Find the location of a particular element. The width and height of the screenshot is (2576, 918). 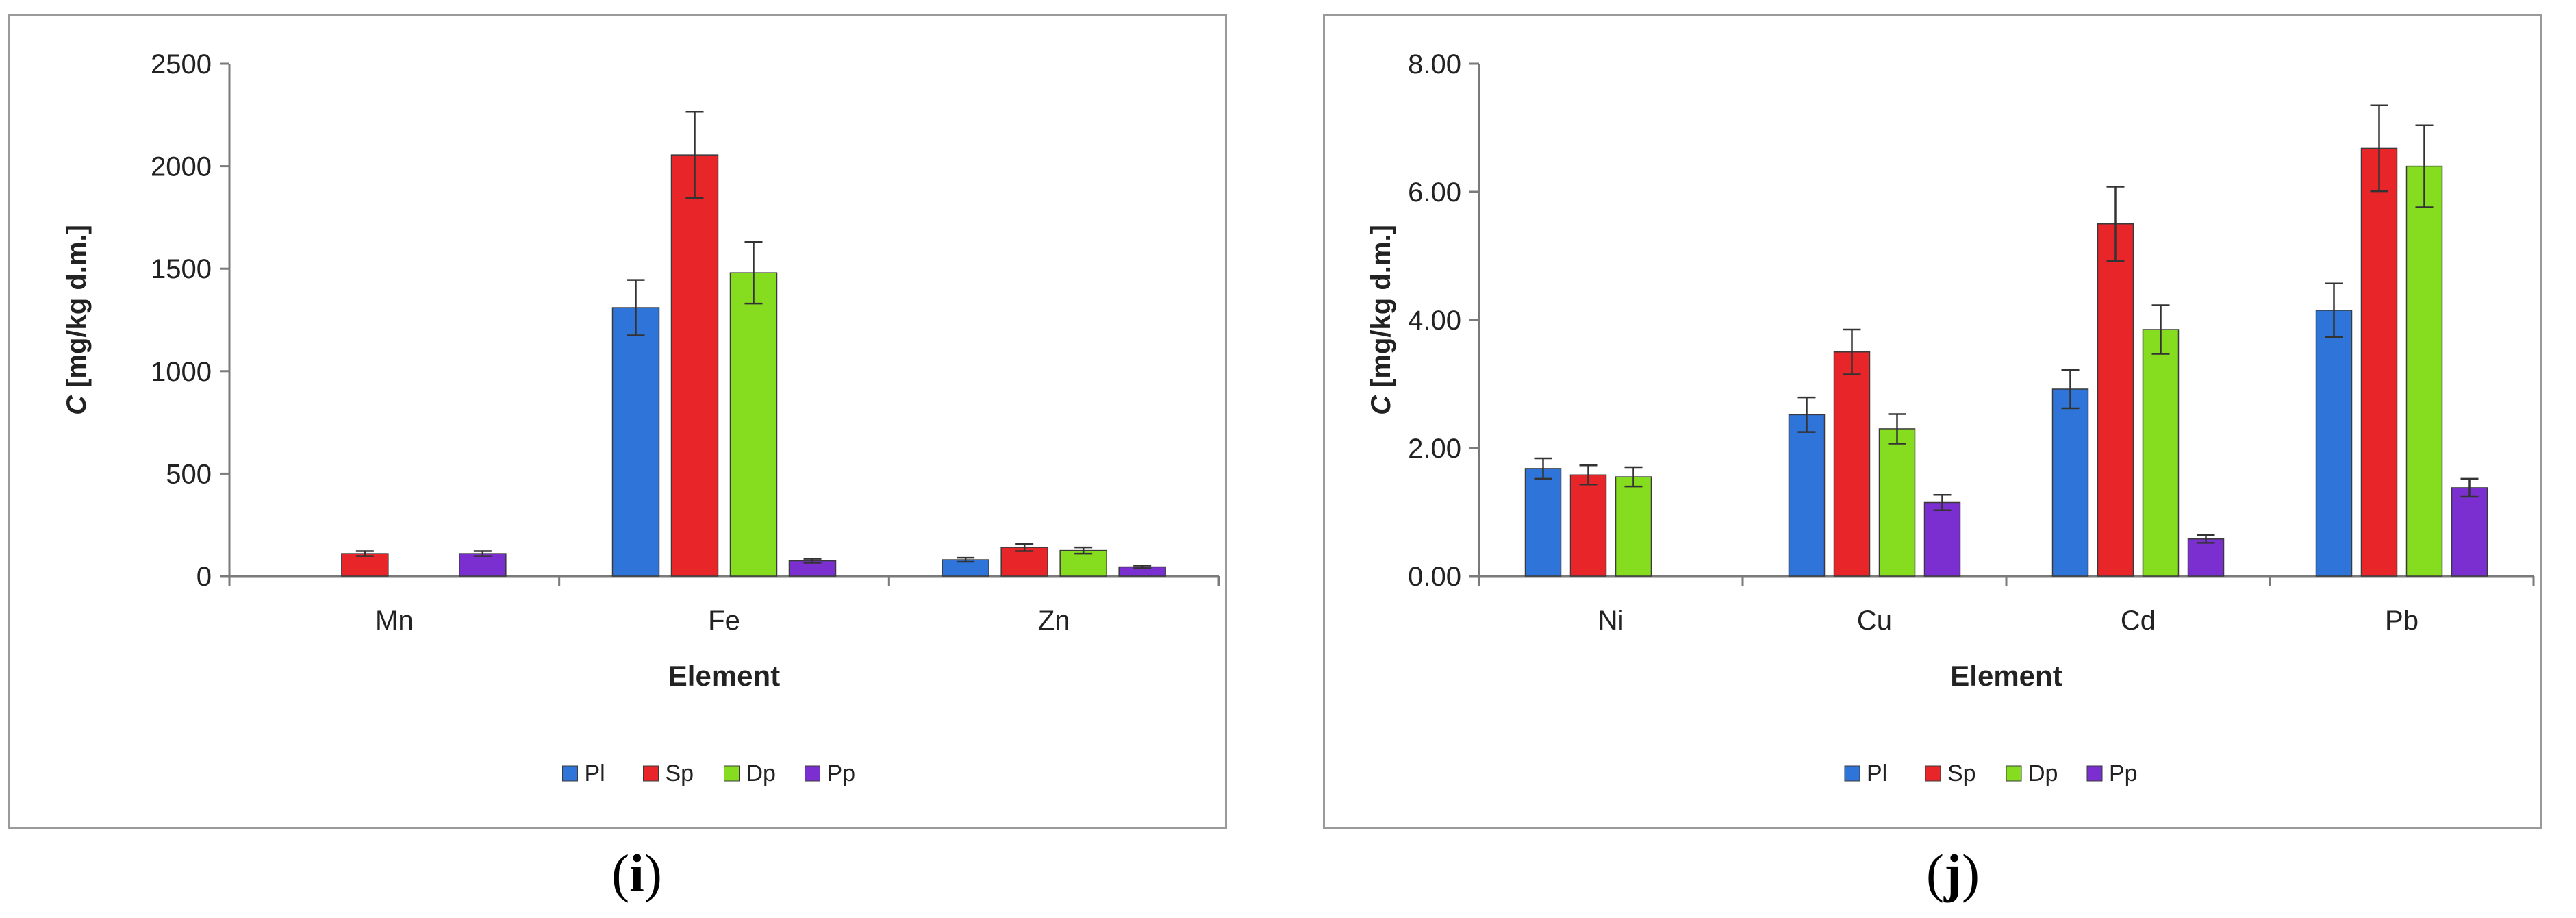

bar-pb-pp is located at coordinates (2469, 532).